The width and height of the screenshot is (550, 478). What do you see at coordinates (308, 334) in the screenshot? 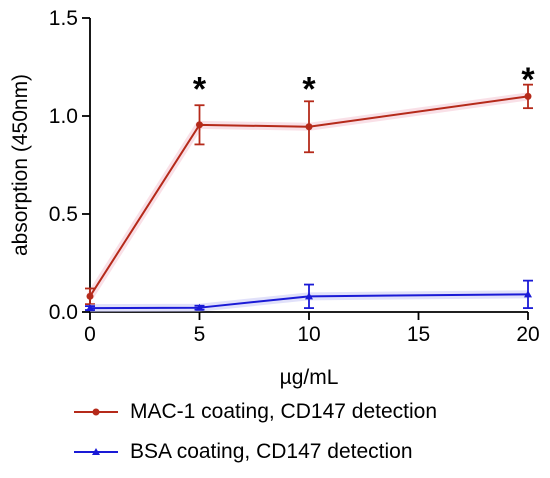
I see `x-tick-label: 10` at bounding box center [308, 334].